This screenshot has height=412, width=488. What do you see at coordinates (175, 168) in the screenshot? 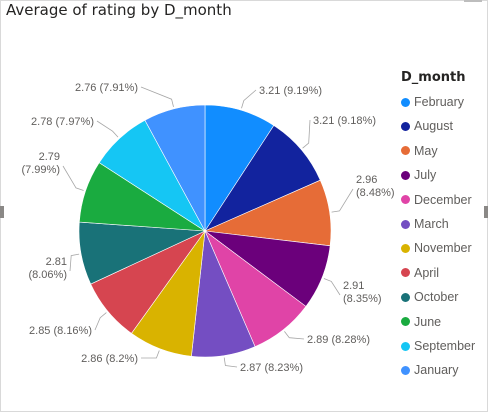
I see `pie-slice-january` at bounding box center [175, 168].